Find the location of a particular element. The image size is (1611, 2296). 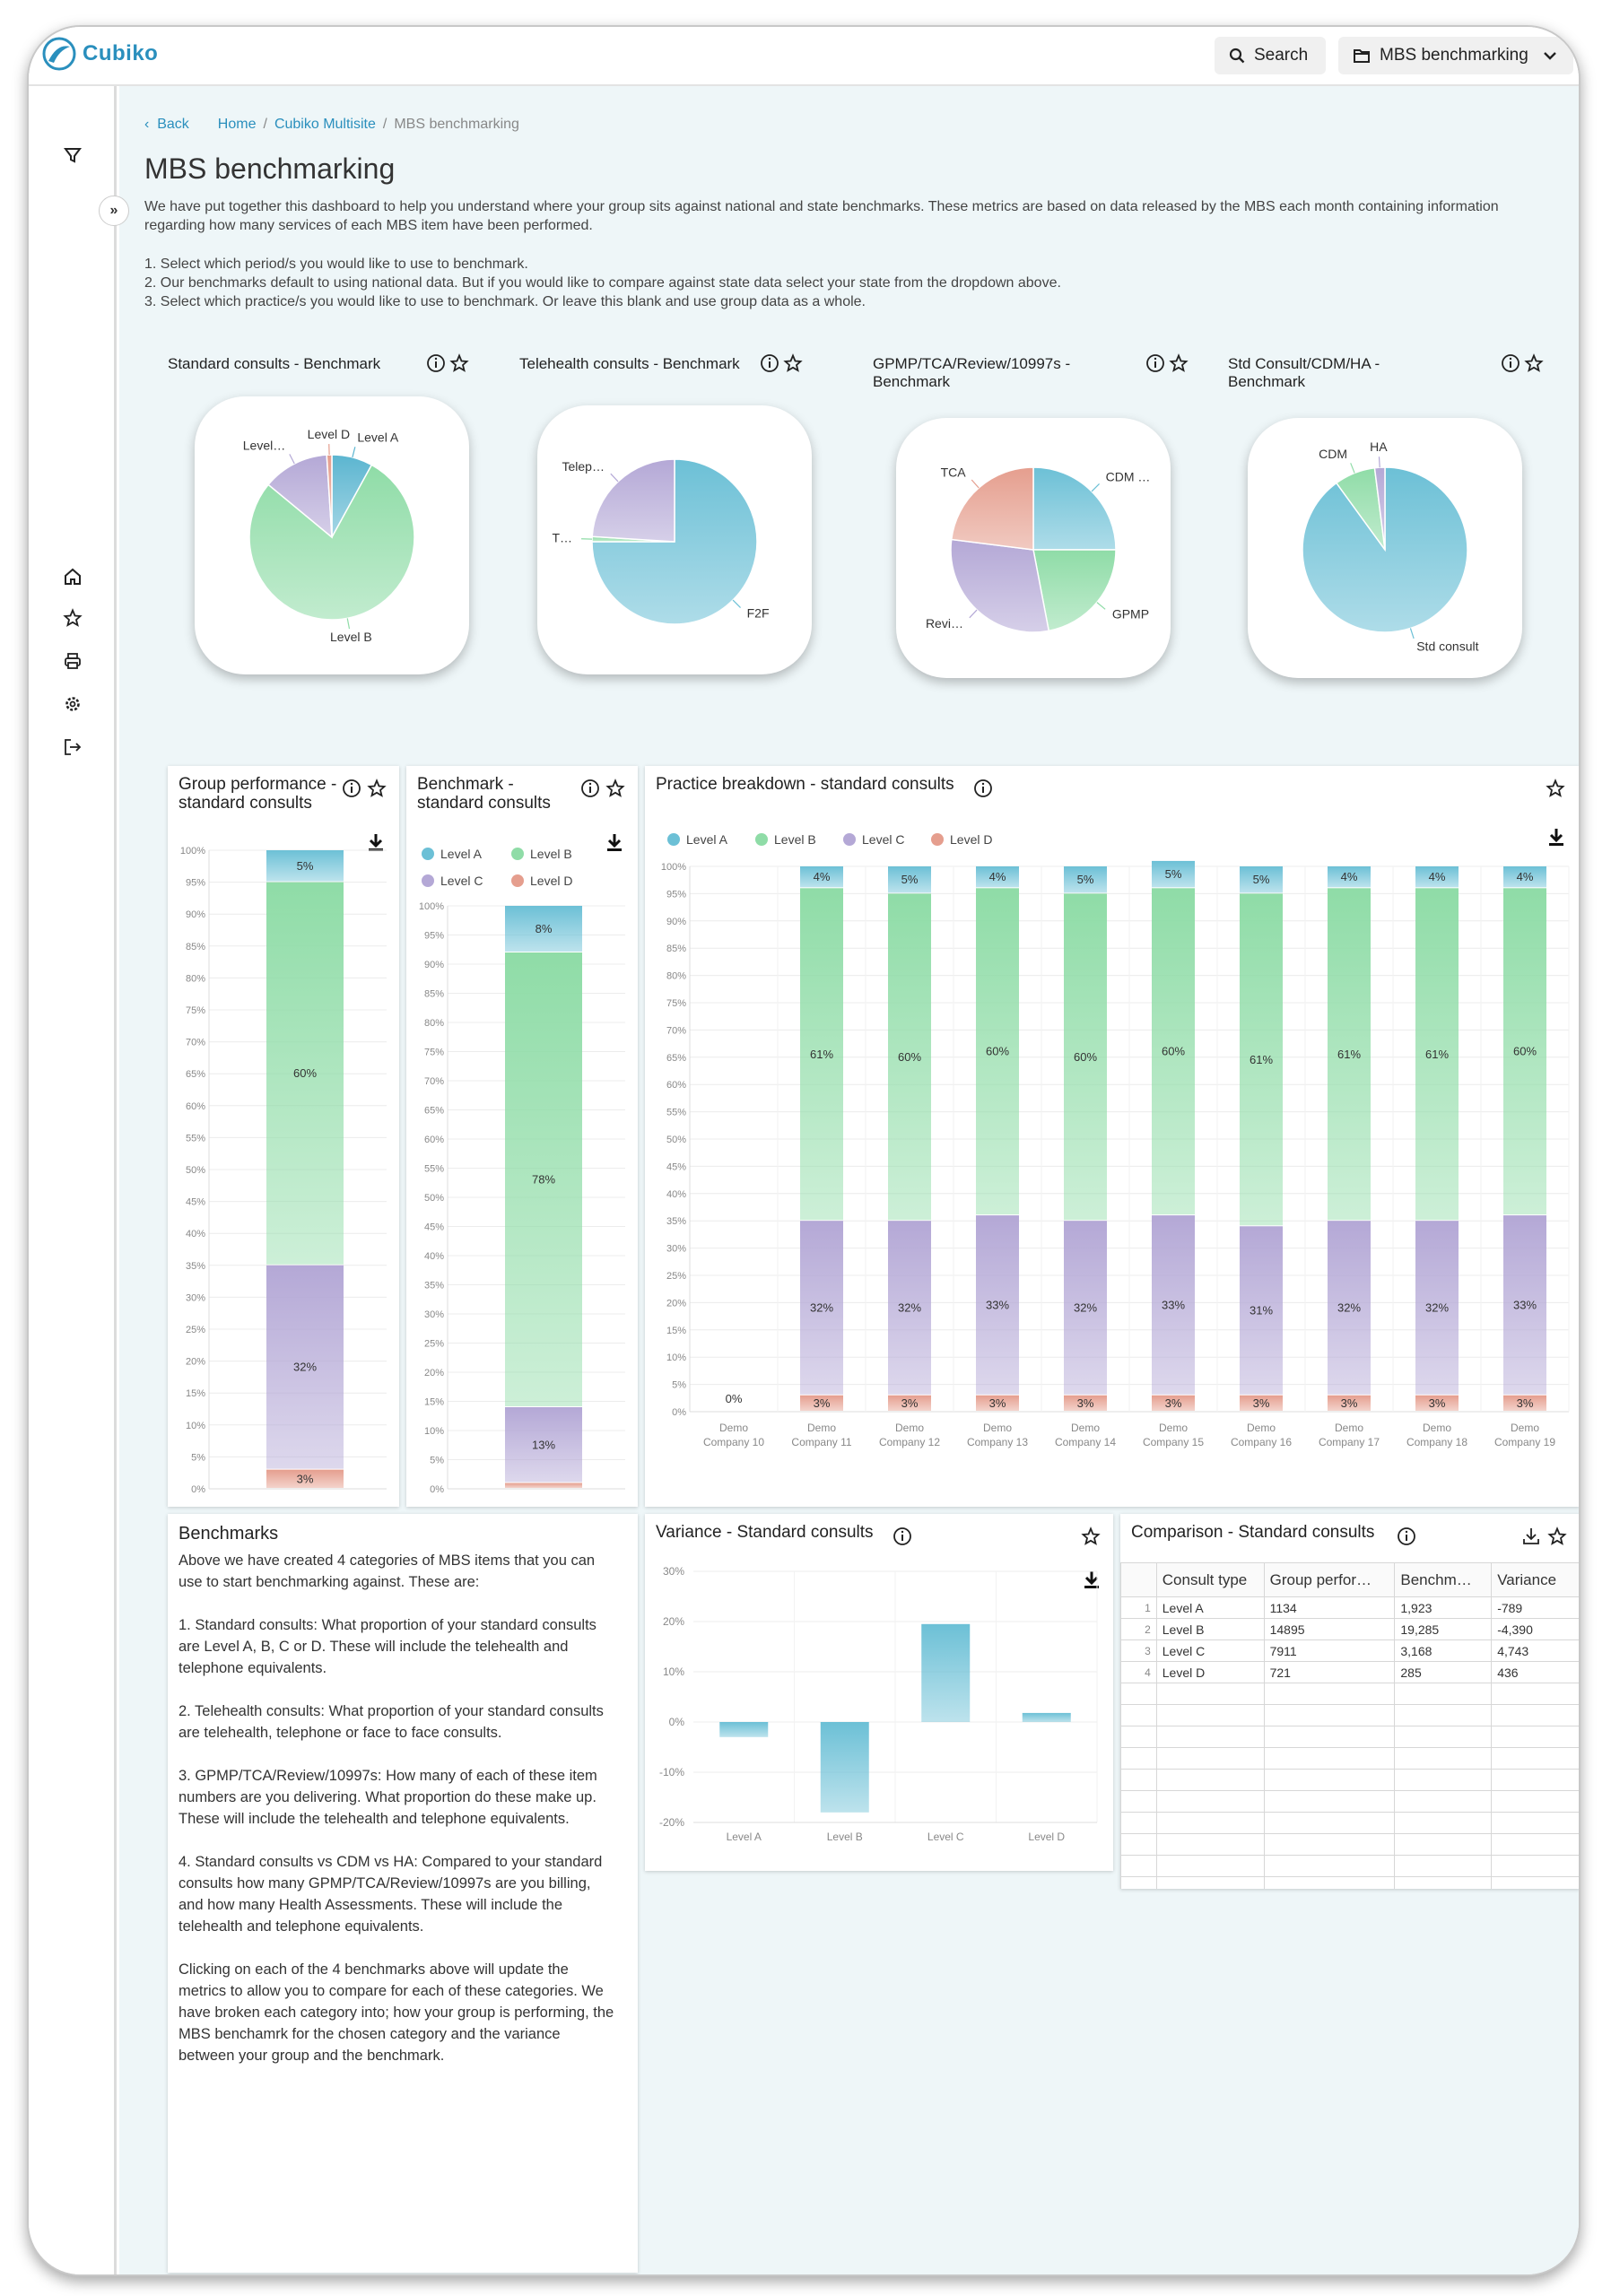

pie-chart-container: Std consult CDM HA is located at coordinates (1385, 548).